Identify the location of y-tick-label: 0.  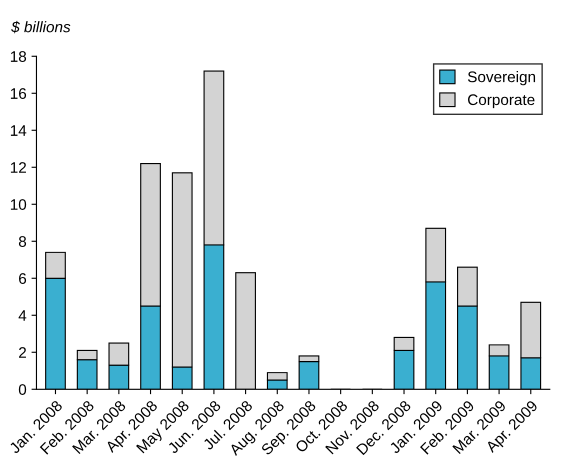
(22, 389).